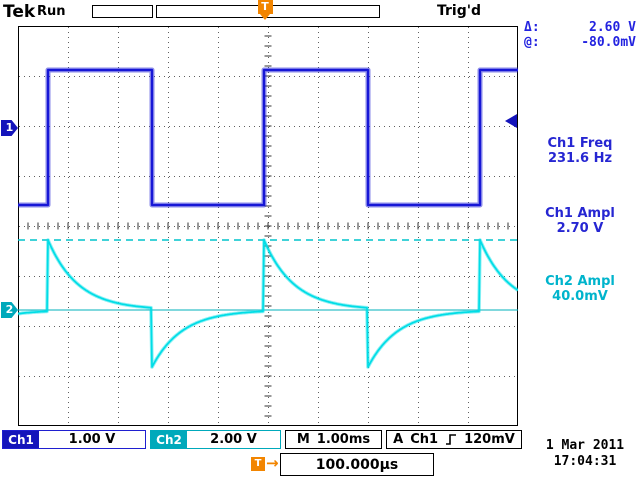 The width and height of the screenshot is (640, 480). What do you see at coordinates (398, 439) in the screenshot?
I see `trigger-mode: A` at bounding box center [398, 439].